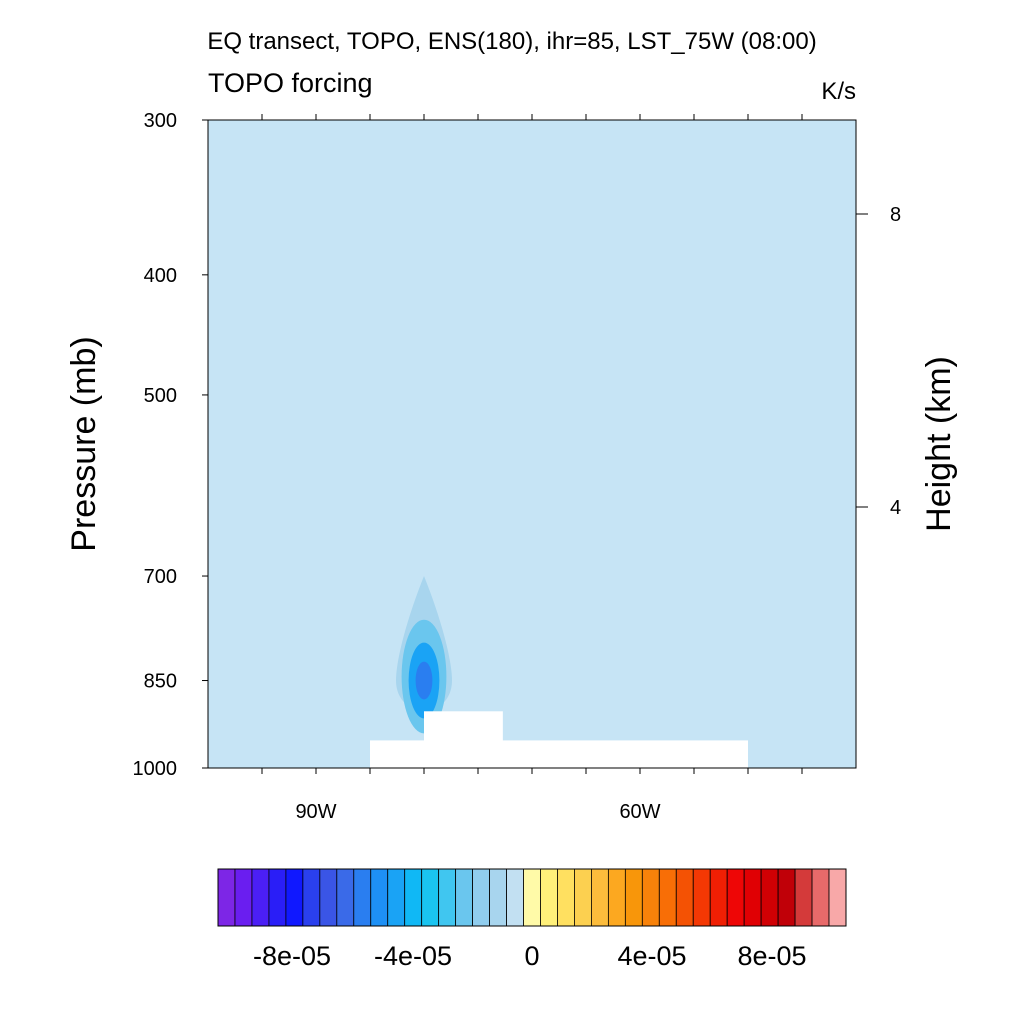  I want to click on y-tick-label: 300, so click(160, 121).